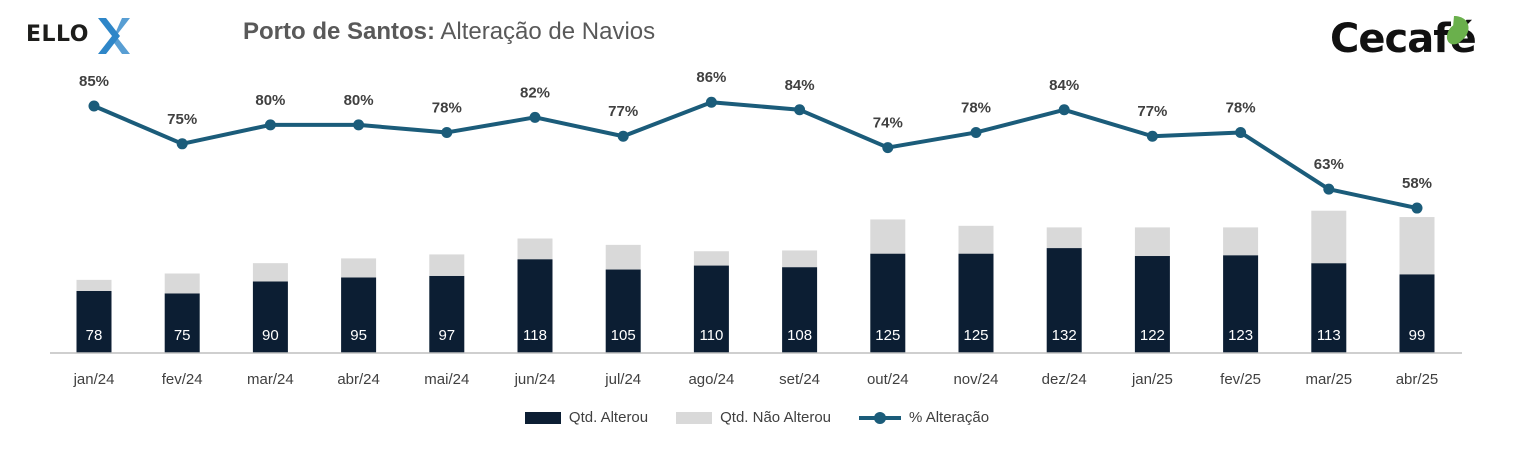 The height and width of the screenshot is (450, 1514). I want to click on x-tick-label: dez/24, so click(1064, 379).